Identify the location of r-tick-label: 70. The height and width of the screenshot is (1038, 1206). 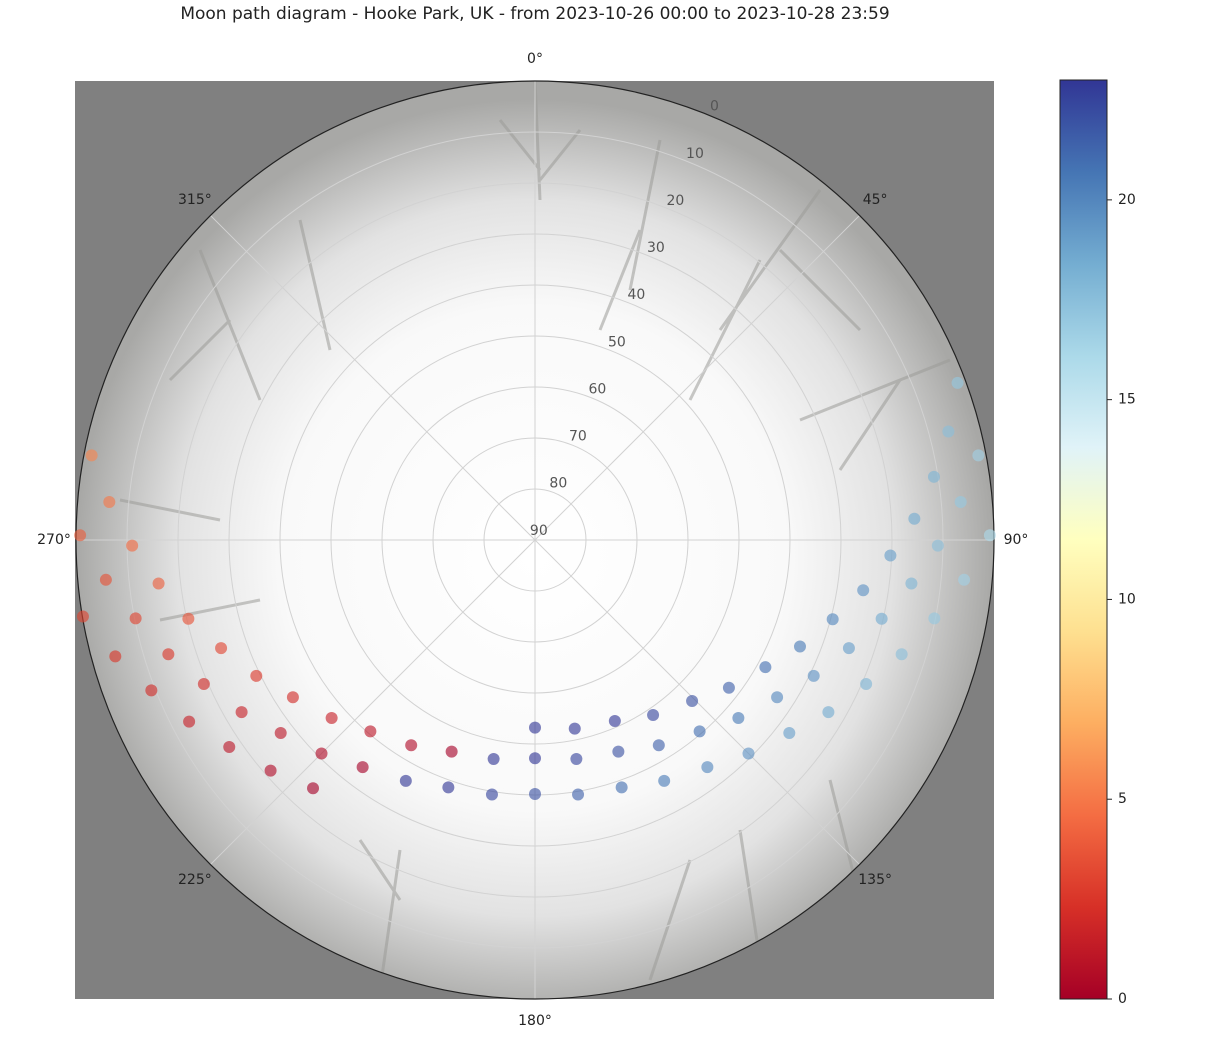
(578, 437).